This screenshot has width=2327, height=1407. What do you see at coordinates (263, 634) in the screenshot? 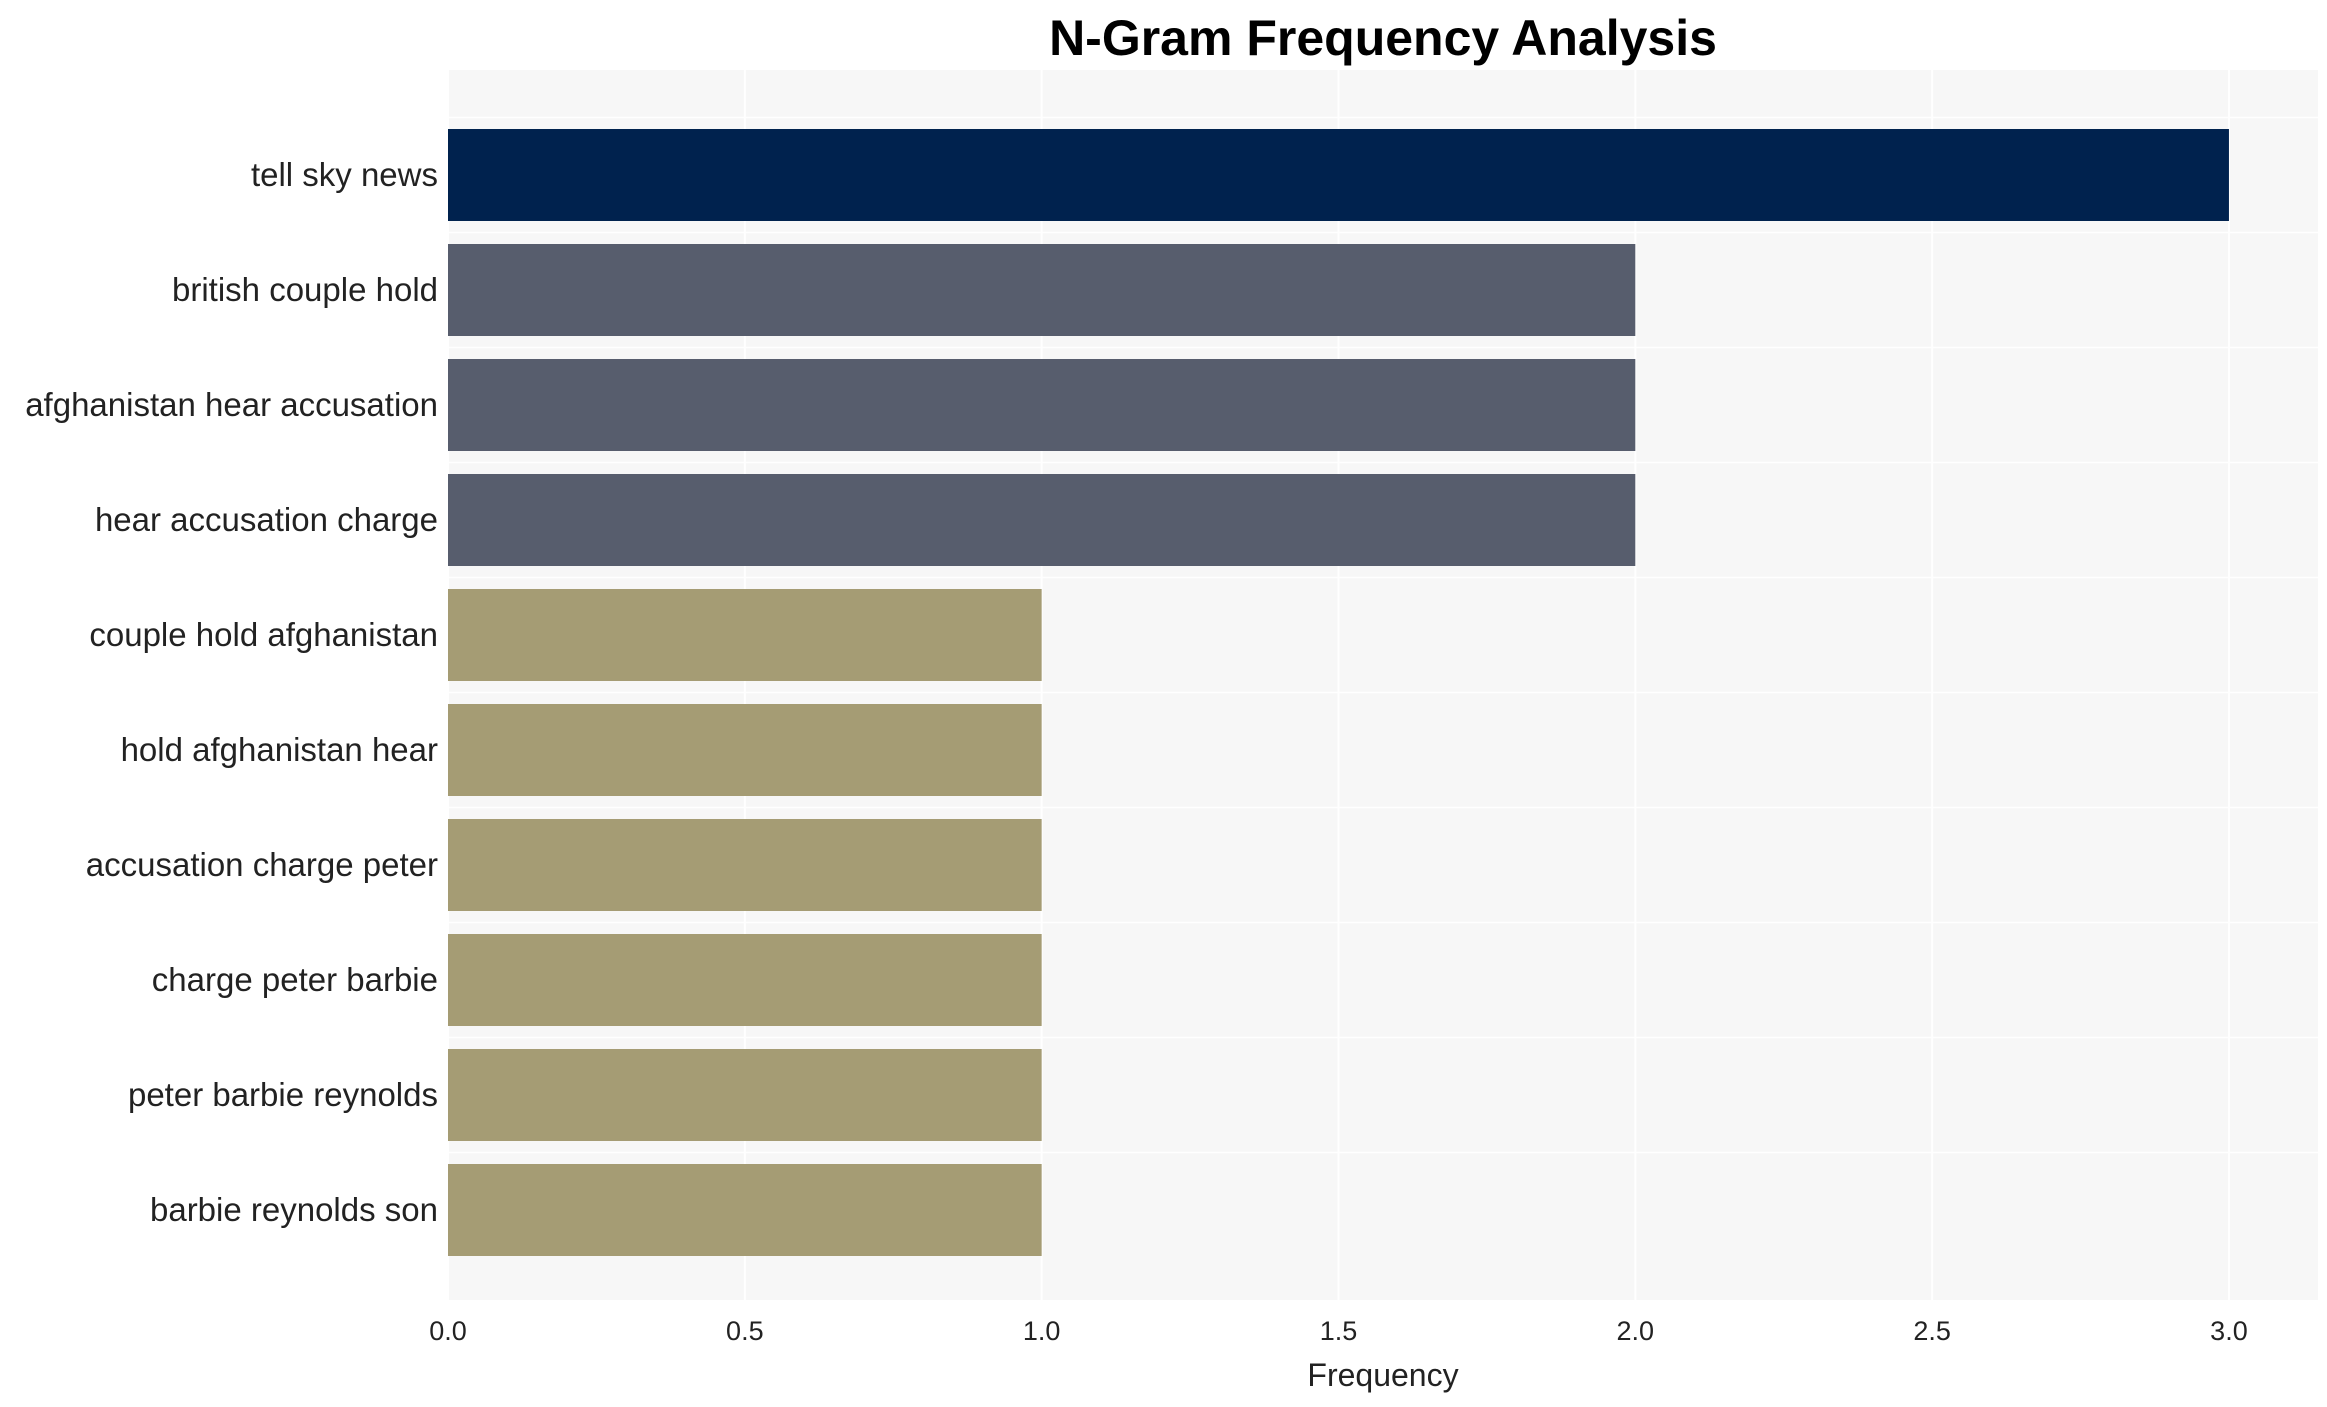
I see `category-label-4: couple hold afghanistan` at bounding box center [263, 634].